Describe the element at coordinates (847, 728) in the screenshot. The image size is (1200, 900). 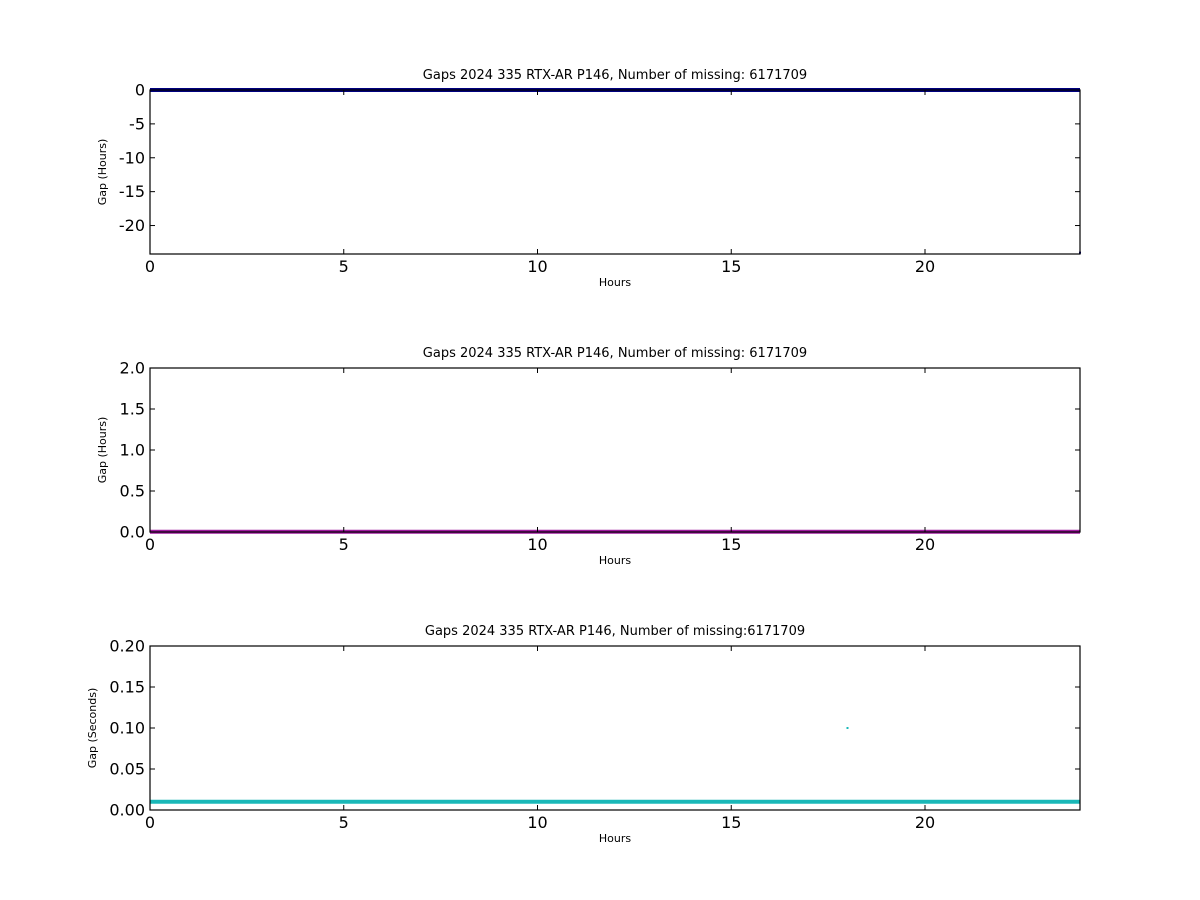
I see `data-point` at that location.